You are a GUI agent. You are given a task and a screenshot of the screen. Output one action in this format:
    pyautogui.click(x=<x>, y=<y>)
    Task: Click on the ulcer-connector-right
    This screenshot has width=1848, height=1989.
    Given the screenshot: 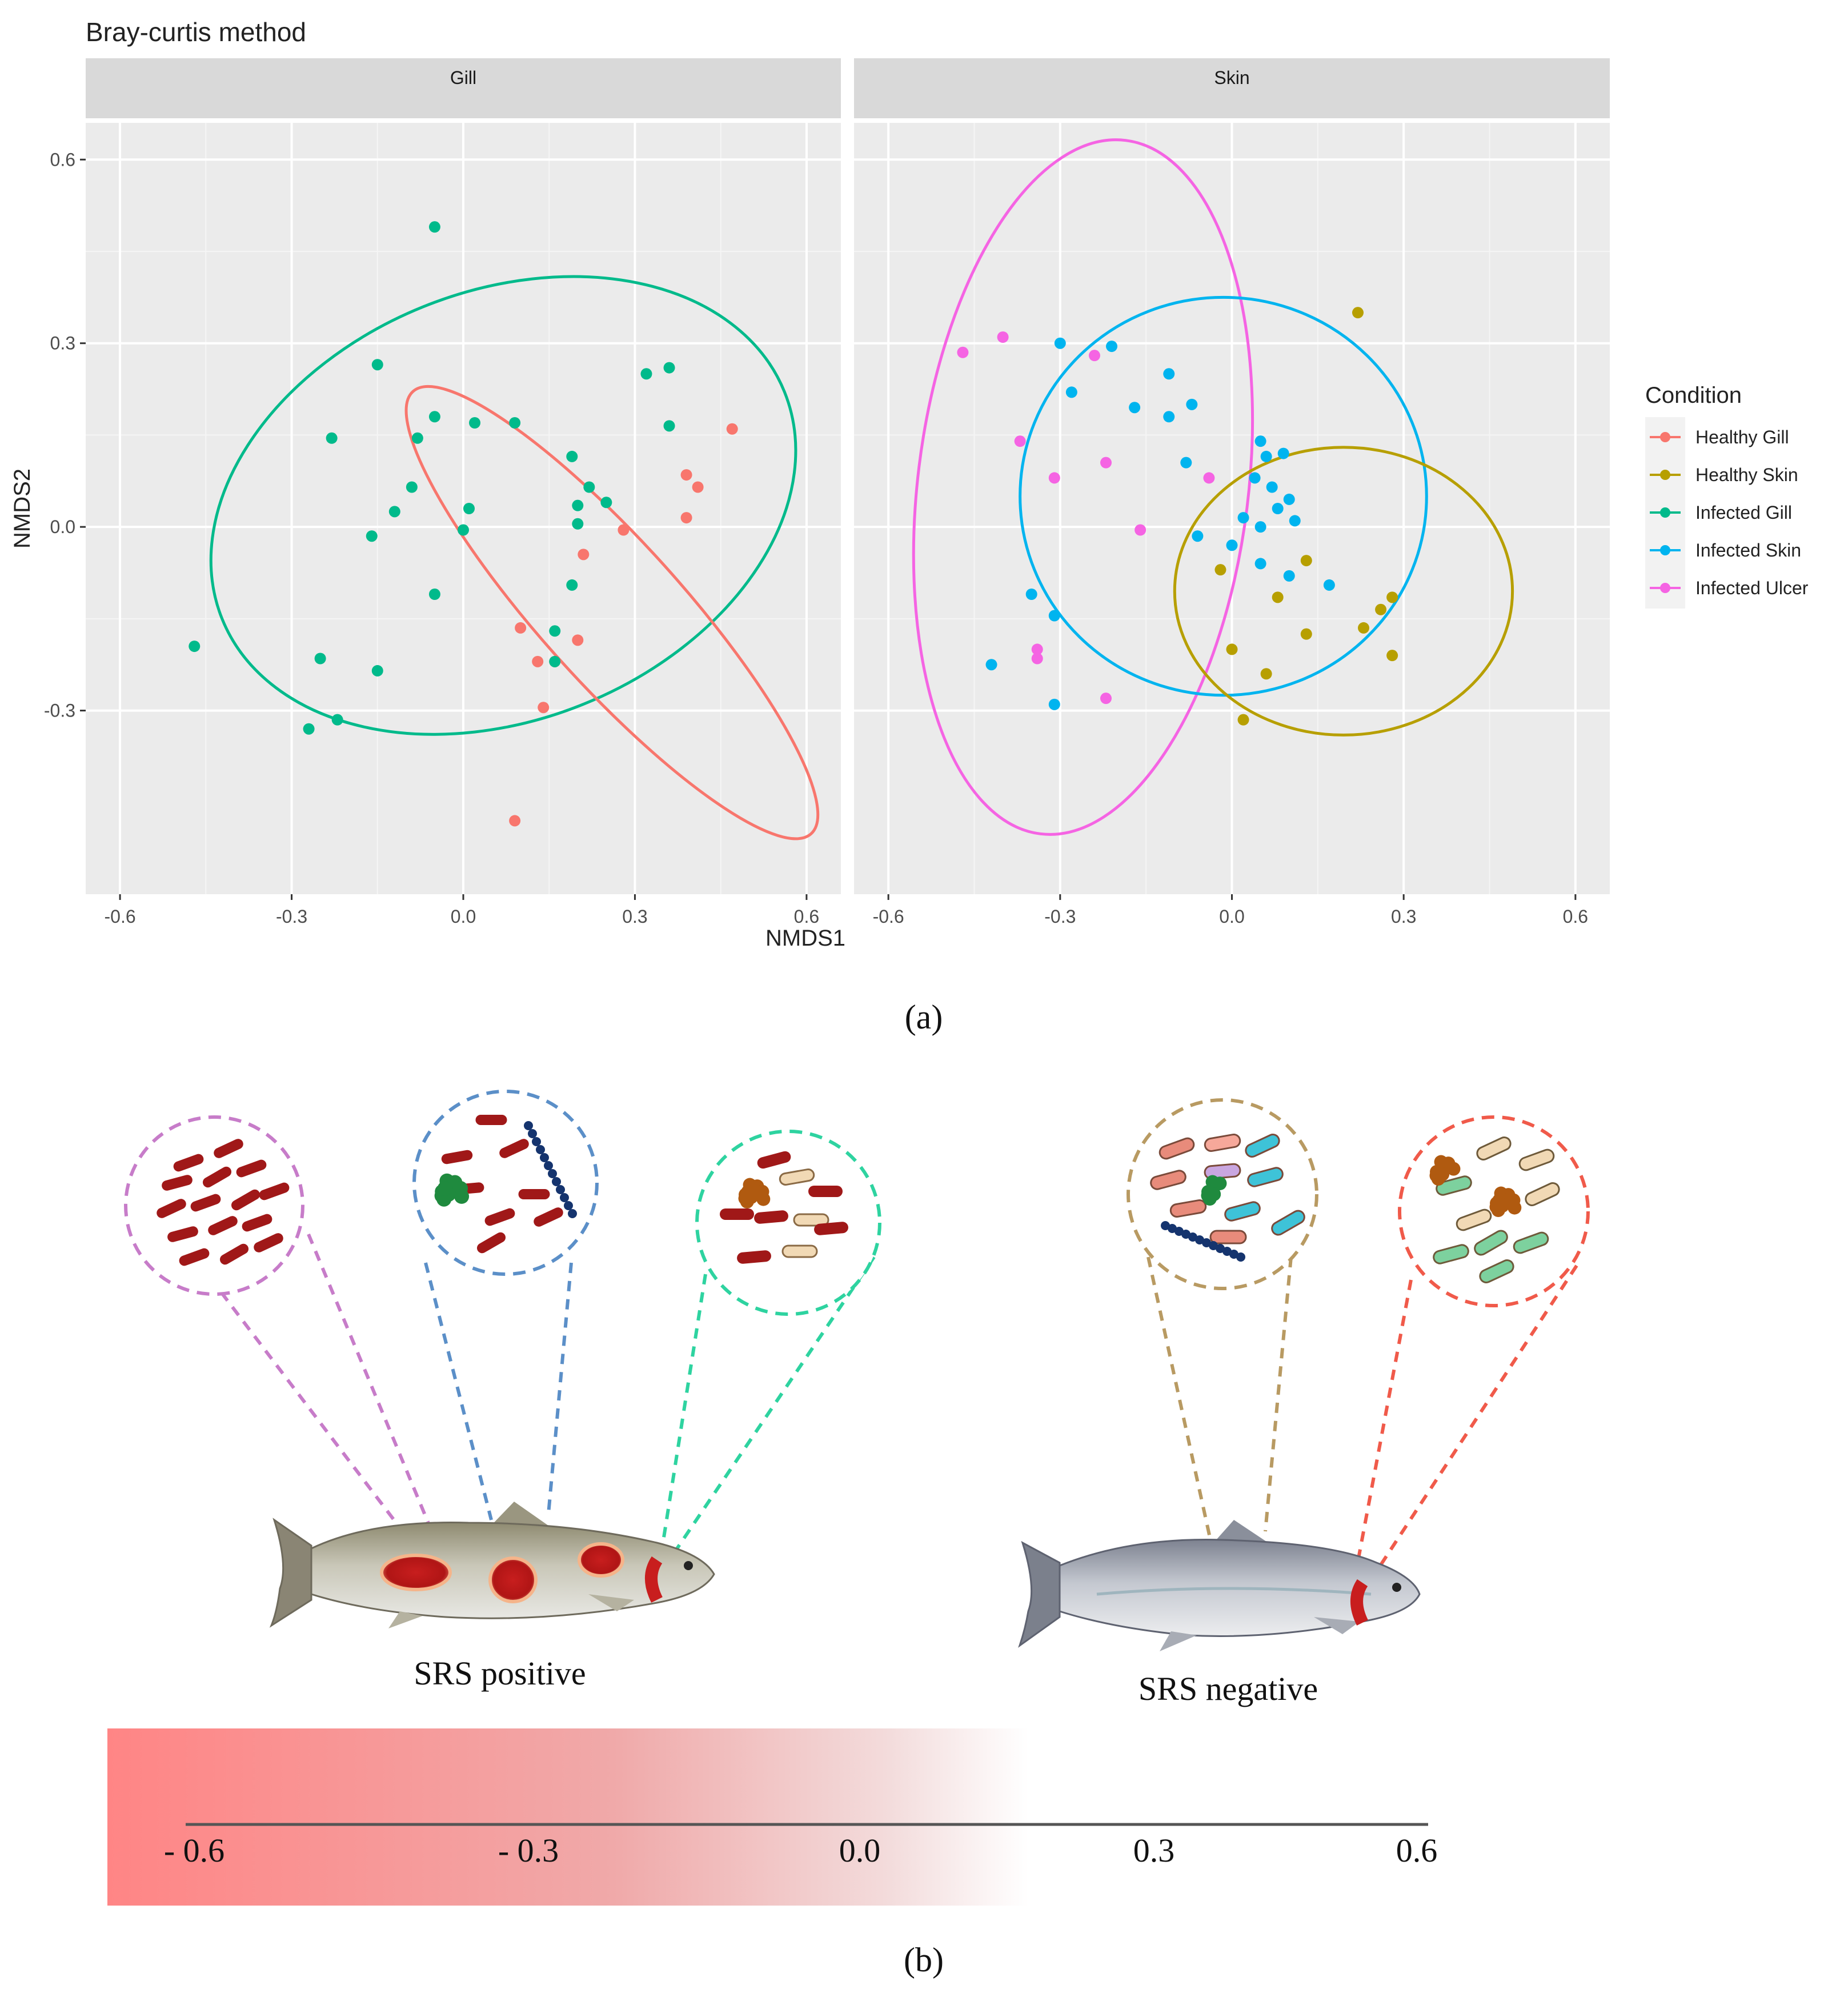 What is the action you would take?
    pyautogui.click(x=371, y=1385)
    